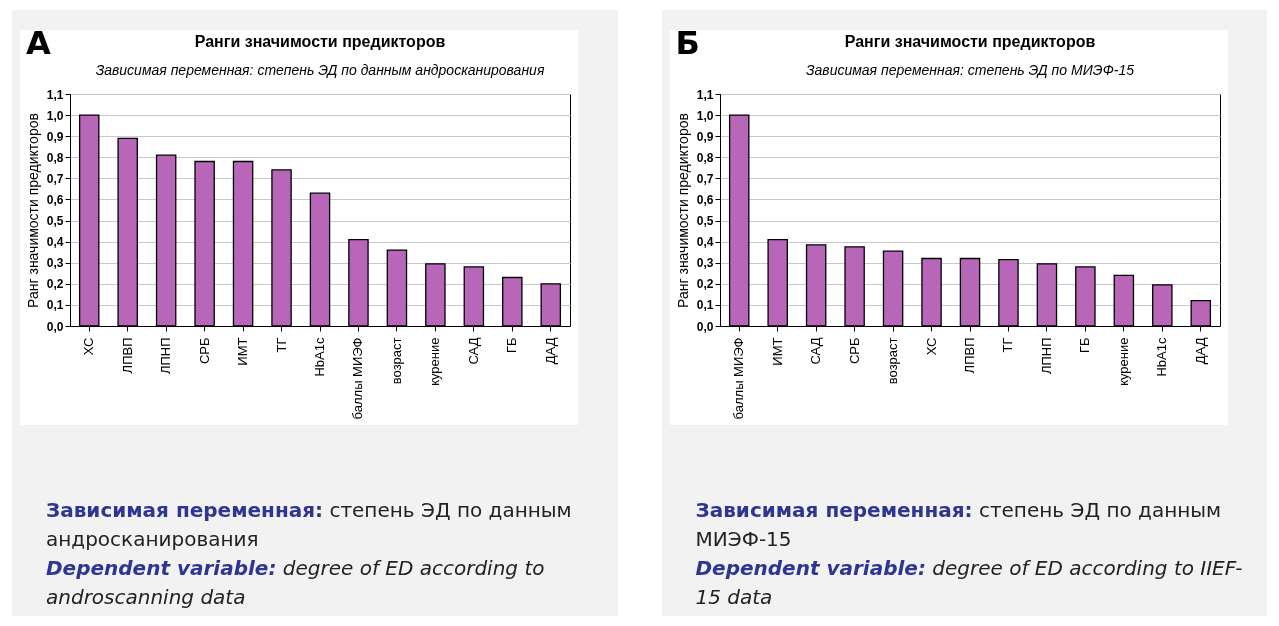 The height and width of the screenshot is (626, 1279). I want to click on chart-subtitle: Зависимая переменная: степень ЭД по МИЭФ-15, so click(969, 70).